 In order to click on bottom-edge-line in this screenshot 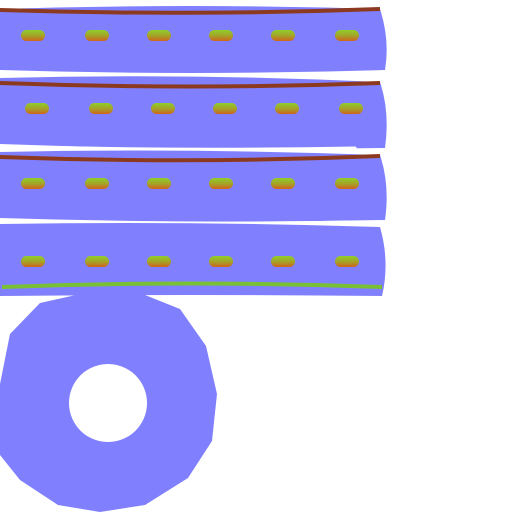, I will do `click(192, 285)`.